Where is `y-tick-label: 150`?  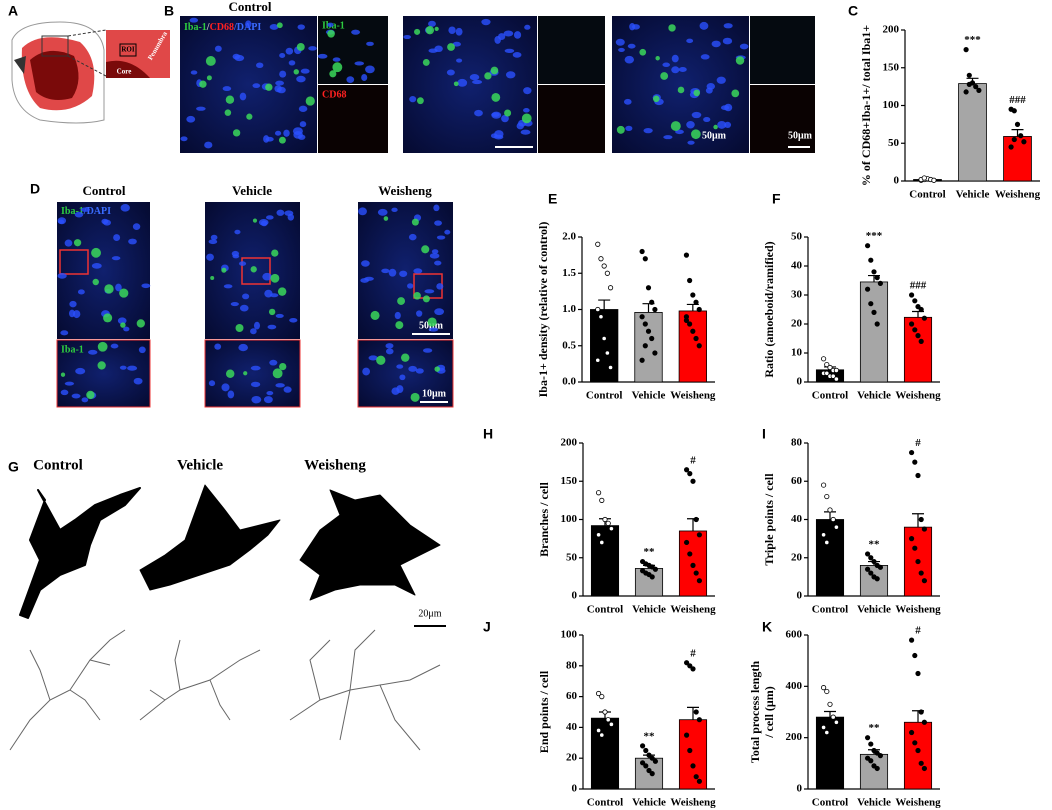 y-tick-label: 150 is located at coordinates (891, 67).